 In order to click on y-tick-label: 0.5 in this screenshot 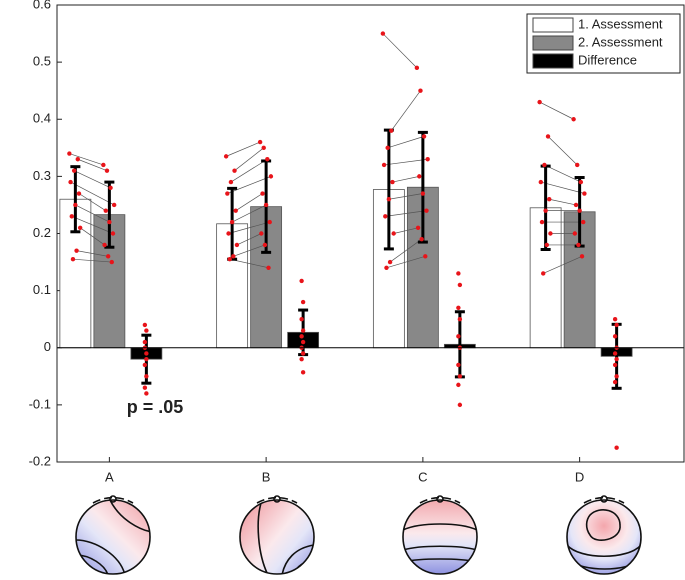, I will do `click(42, 61)`.